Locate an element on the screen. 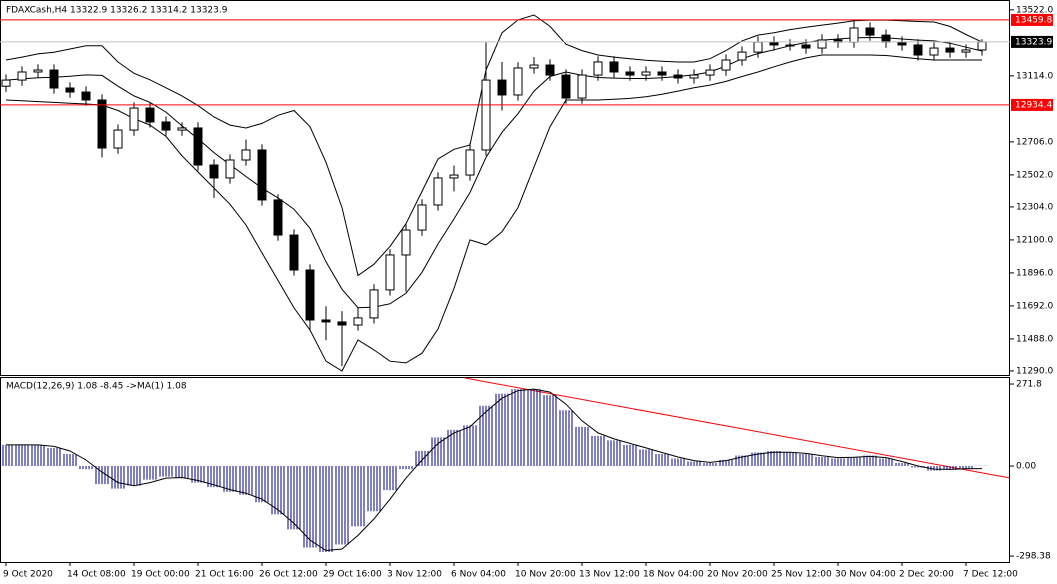 Image resolution: width=1057 pixels, height=584 pixels. price-label: 13459.8 is located at coordinates (1033, 20).